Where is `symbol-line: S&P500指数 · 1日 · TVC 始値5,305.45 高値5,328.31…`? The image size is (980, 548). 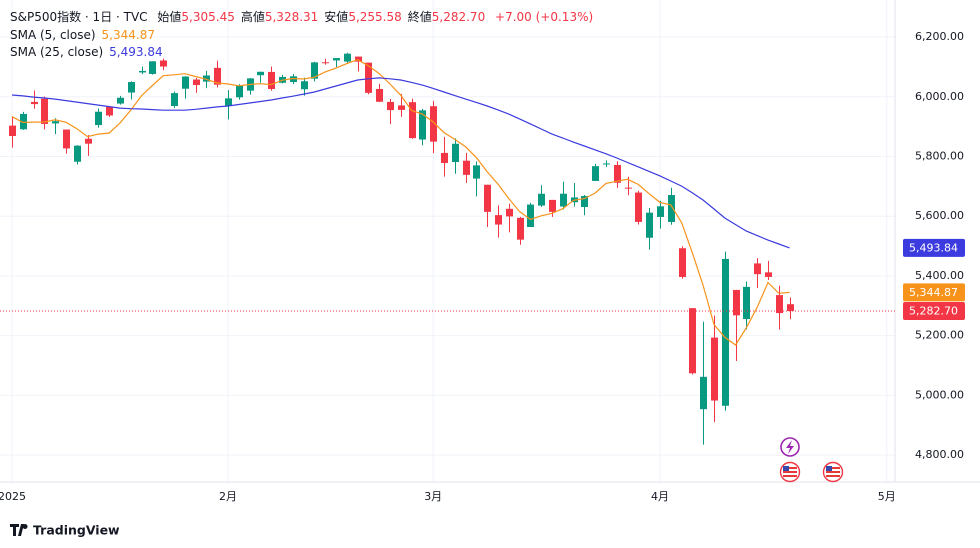
symbol-line: S&P500指数 · 1日 · TVC 始値5,305.45 高値5,328.31… is located at coordinates (301, 18).